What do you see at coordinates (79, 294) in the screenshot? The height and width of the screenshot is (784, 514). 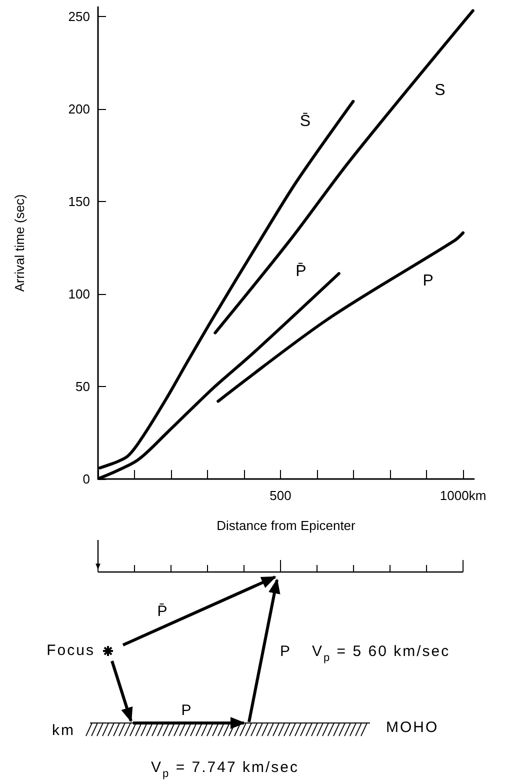 I see `y-tick-label: 100` at bounding box center [79, 294].